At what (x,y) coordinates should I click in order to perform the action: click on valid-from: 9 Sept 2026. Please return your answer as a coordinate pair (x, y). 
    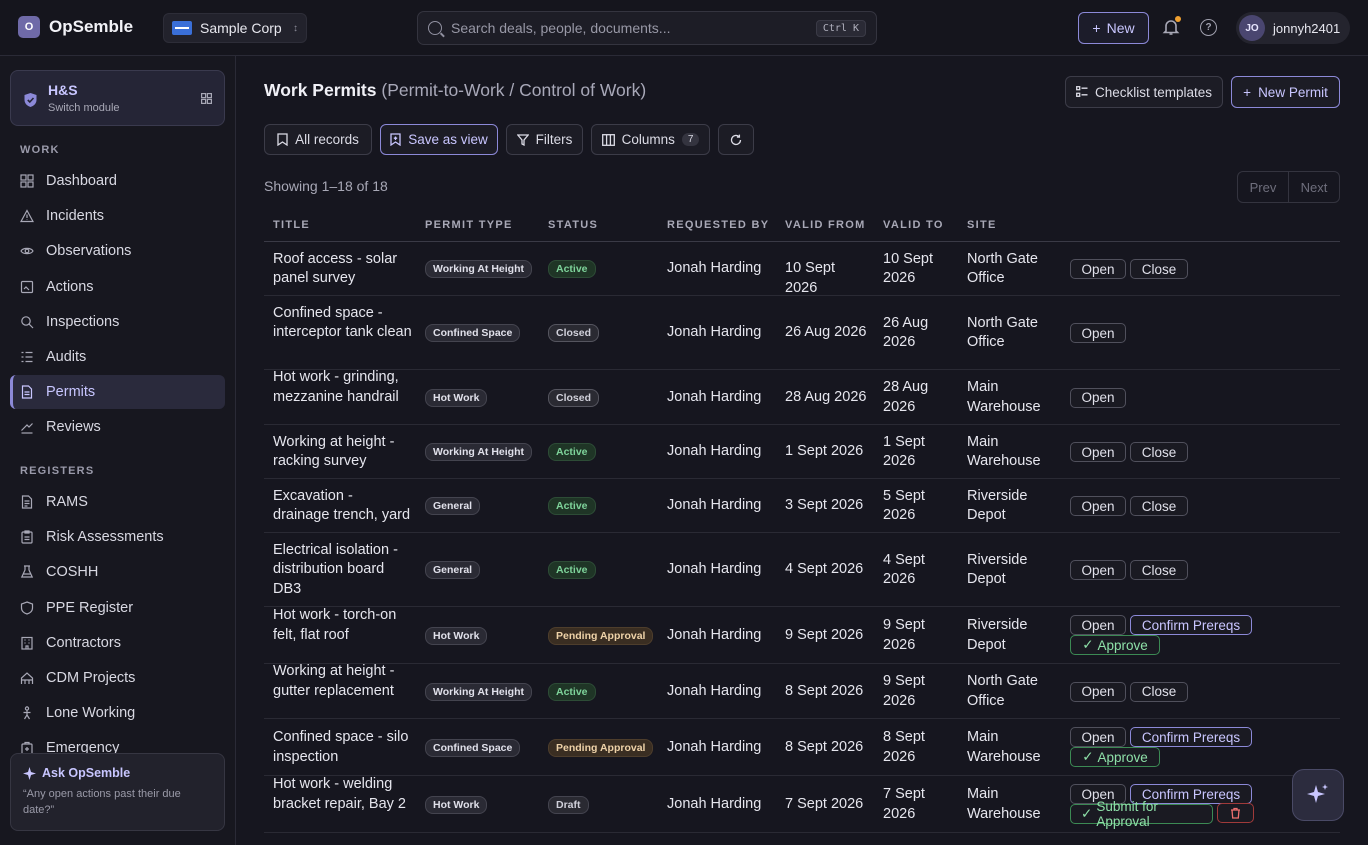
    Looking at the image, I should click on (824, 634).